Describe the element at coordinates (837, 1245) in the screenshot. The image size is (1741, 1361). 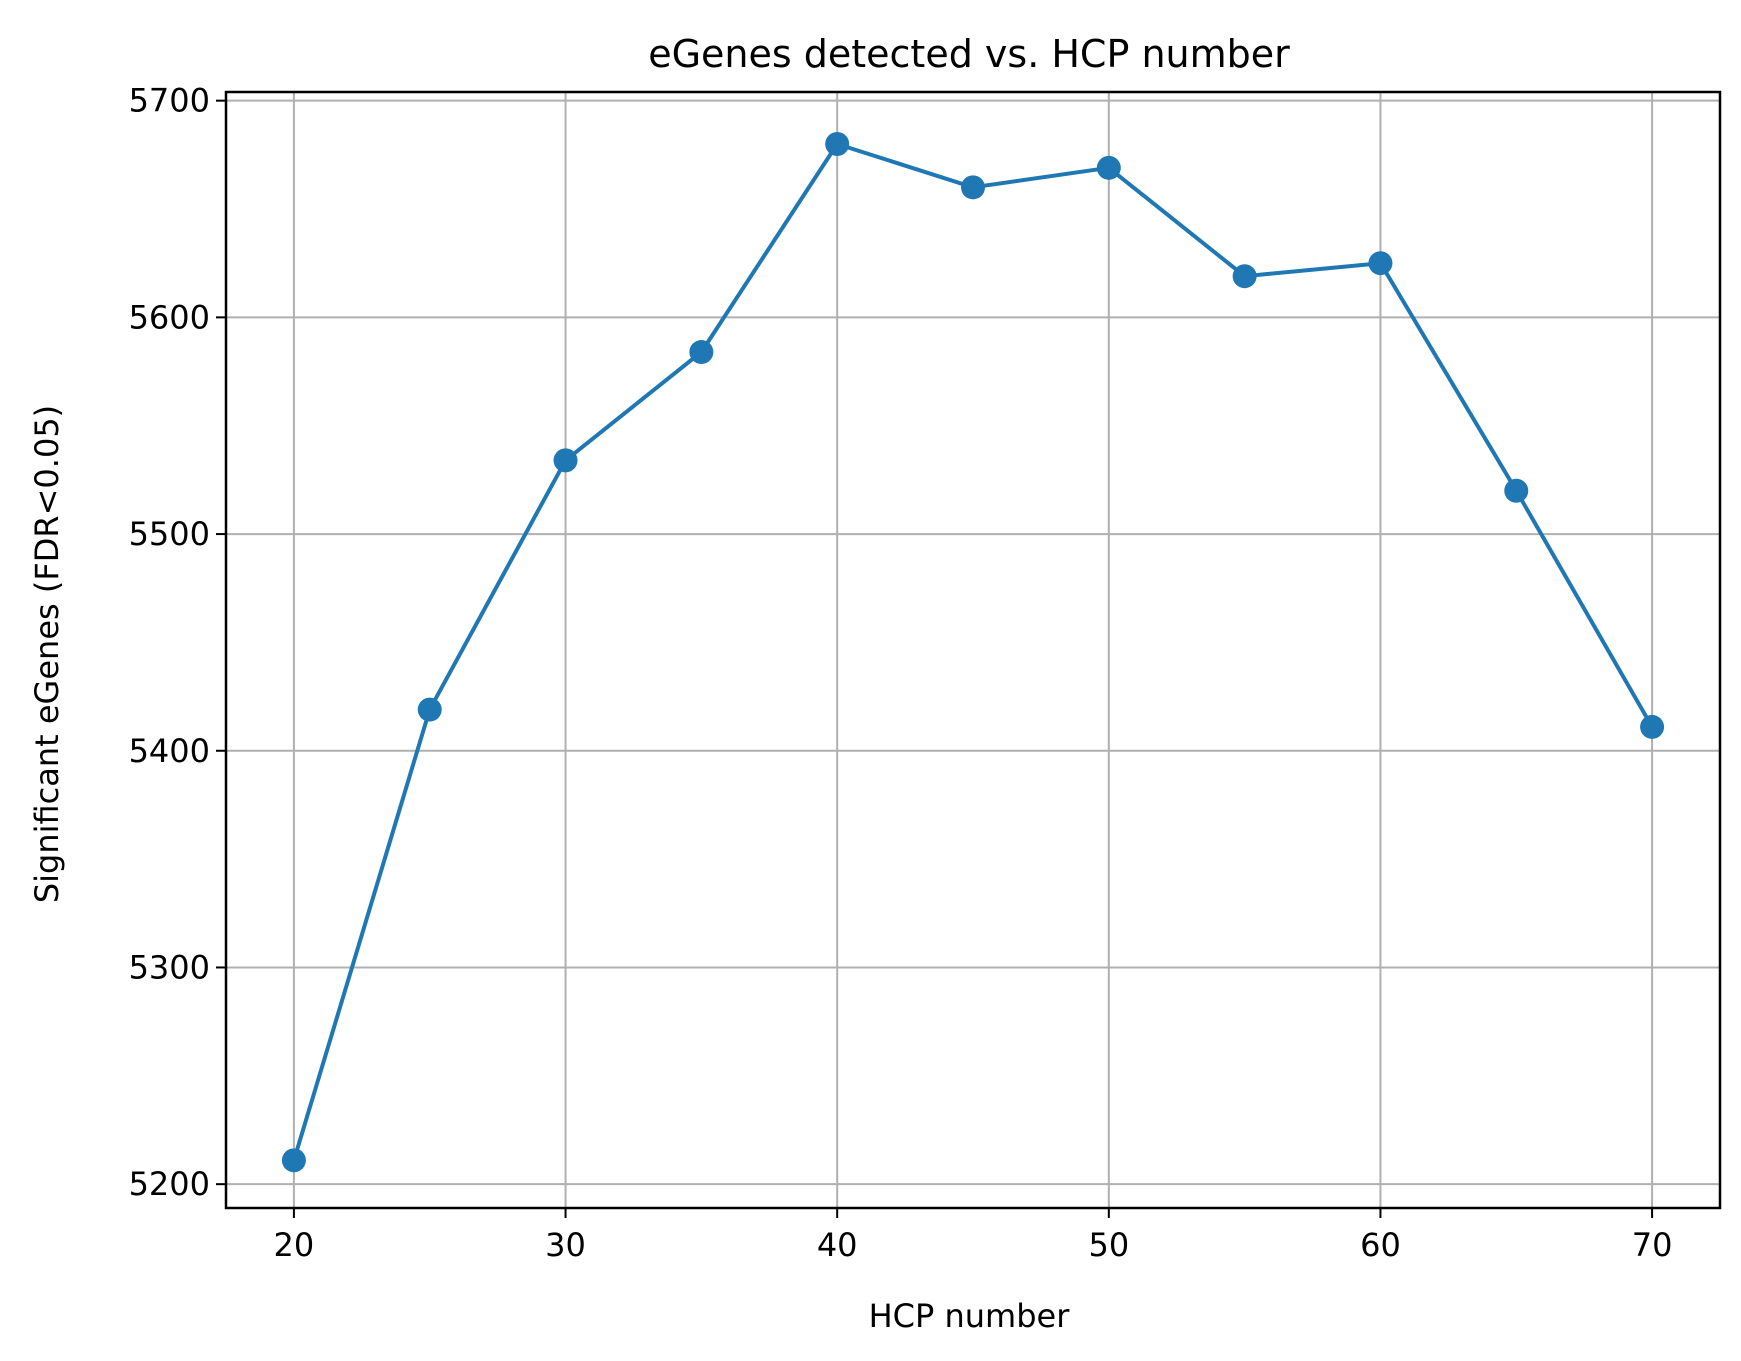
I see `x-tick-label: 40` at that location.